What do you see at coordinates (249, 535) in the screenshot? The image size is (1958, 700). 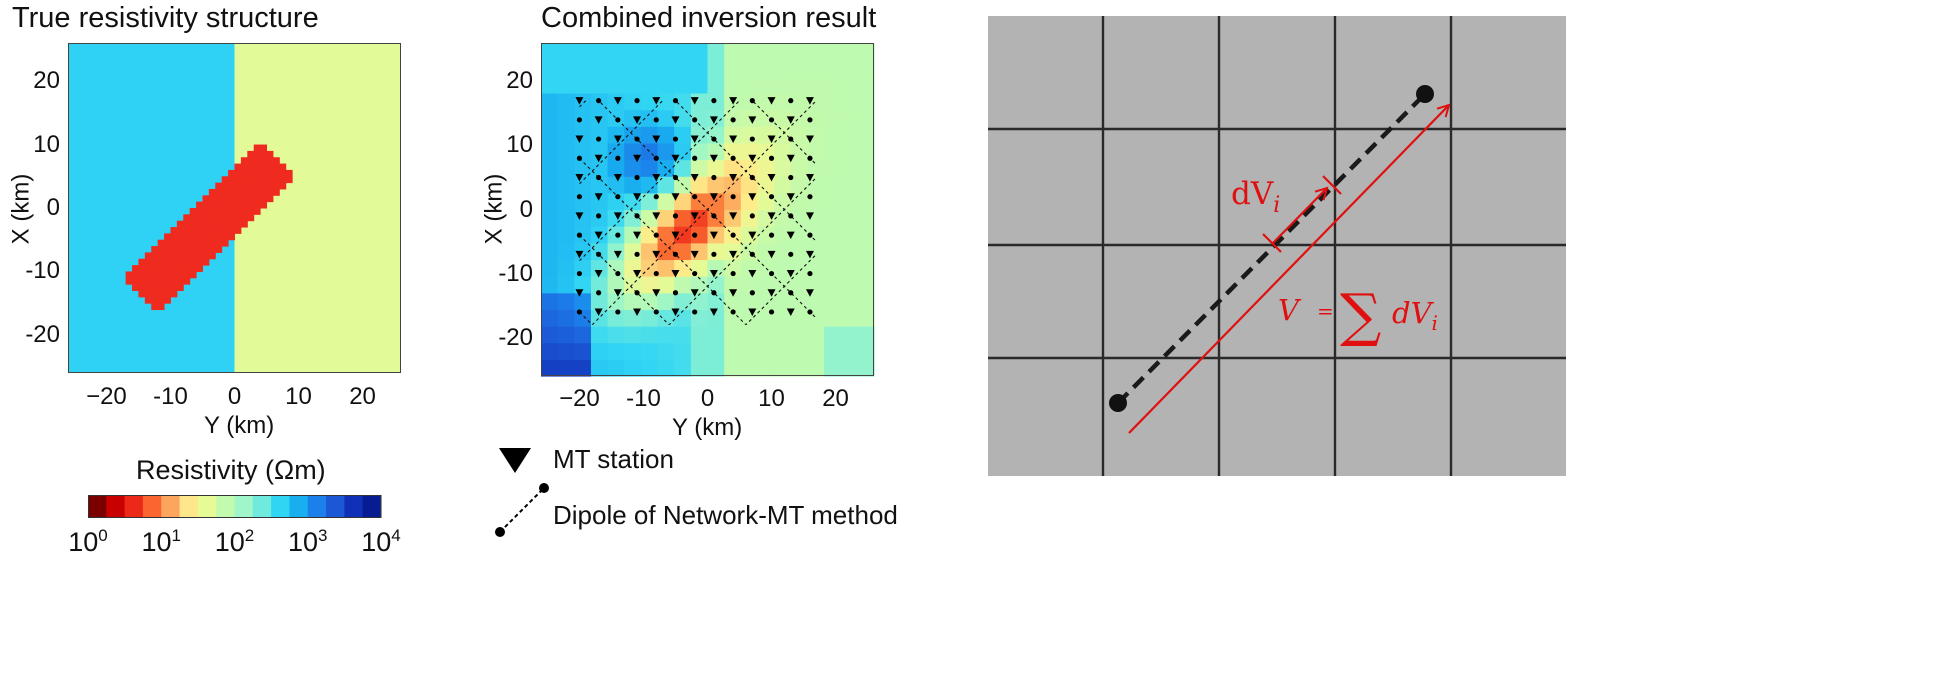 I see `colorbar-tick-exponent: 2` at bounding box center [249, 535].